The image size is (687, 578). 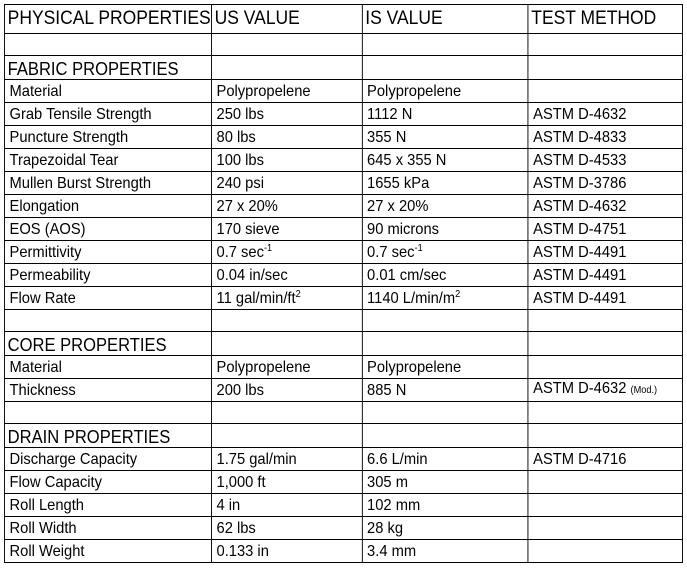 What do you see at coordinates (605, 229) in the screenshot?
I see `test-method: ASTM D-4751` at bounding box center [605, 229].